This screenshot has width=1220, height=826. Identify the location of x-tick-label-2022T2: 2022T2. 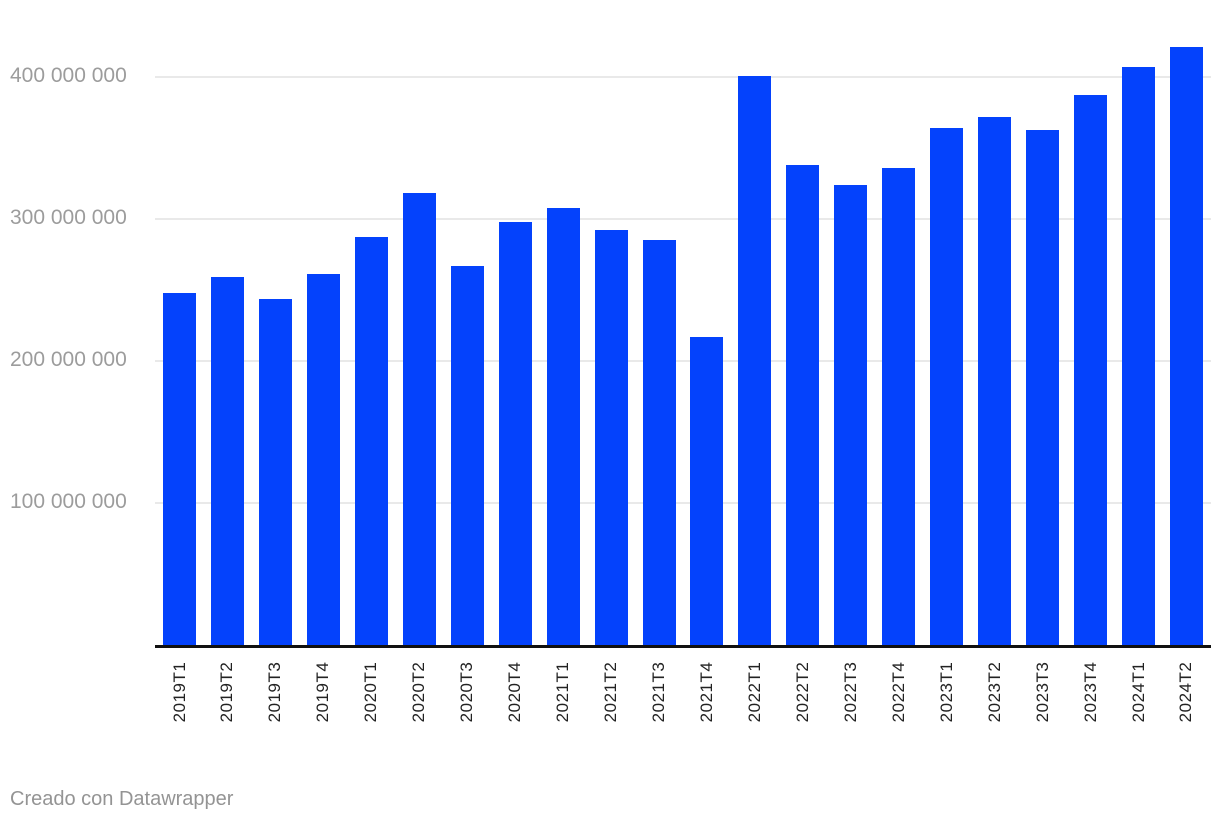
(802, 692).